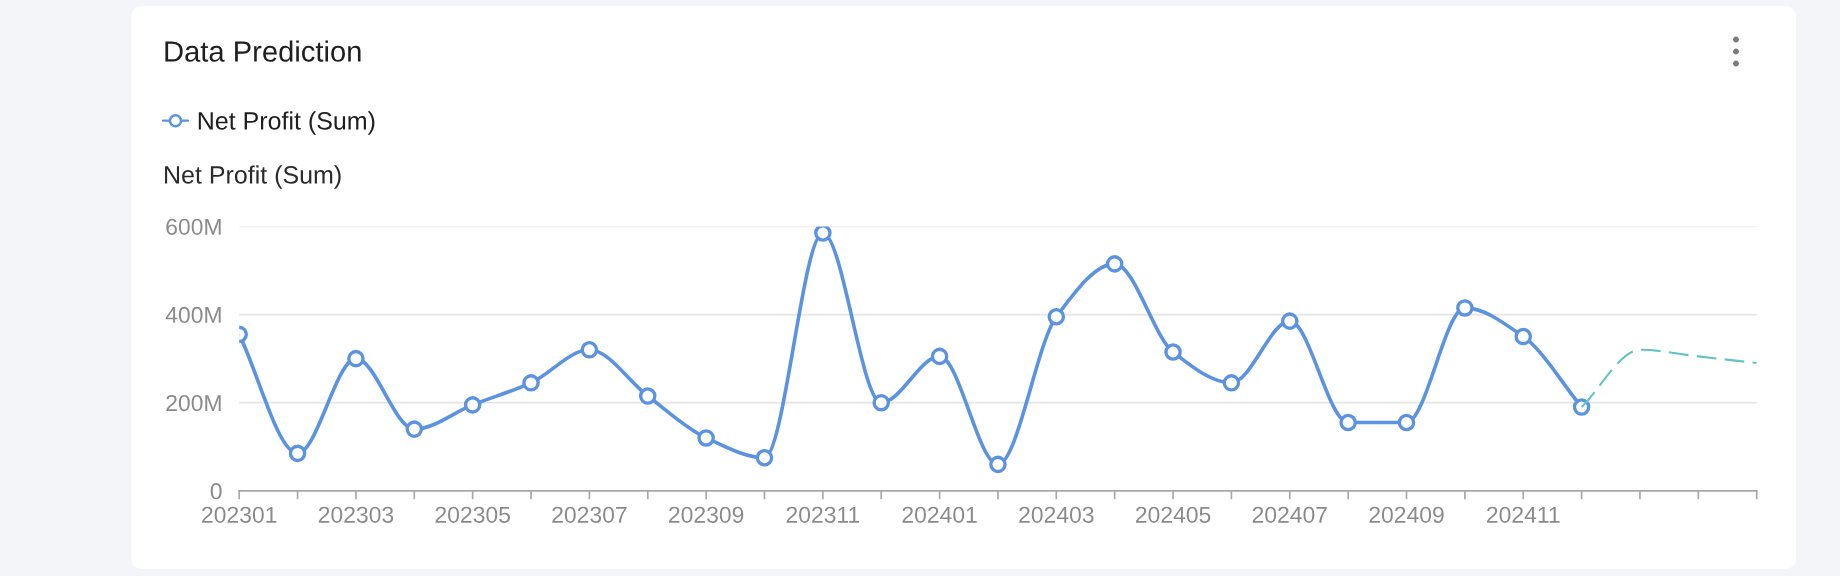  What do you see at coordinates (263, 51) in the screenshot?
I see `chart-title: Data Prediction` at bounding box center [263, 51].